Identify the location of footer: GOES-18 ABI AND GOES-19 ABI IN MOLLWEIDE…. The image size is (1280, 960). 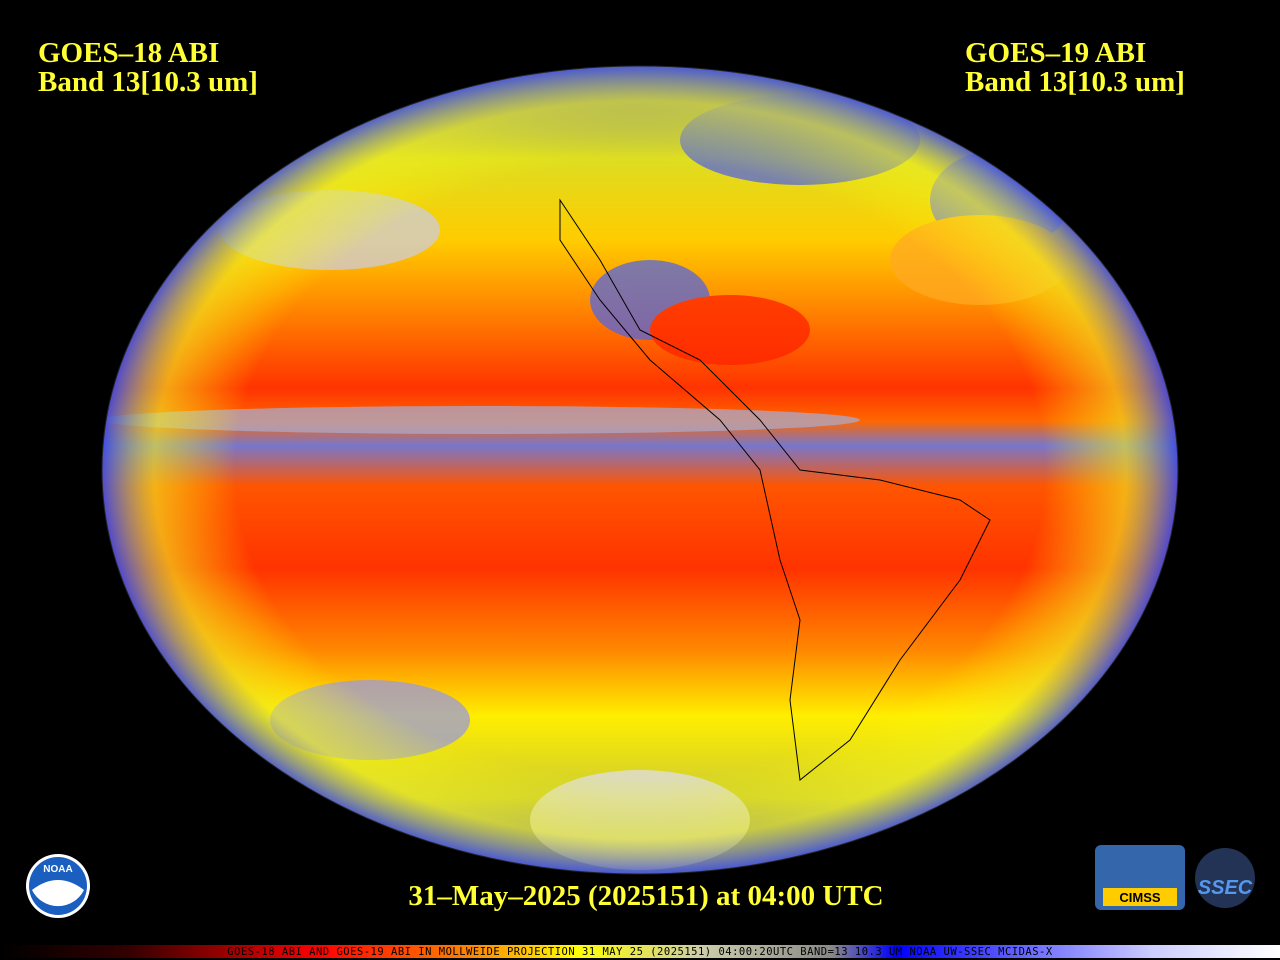
(640, 952).